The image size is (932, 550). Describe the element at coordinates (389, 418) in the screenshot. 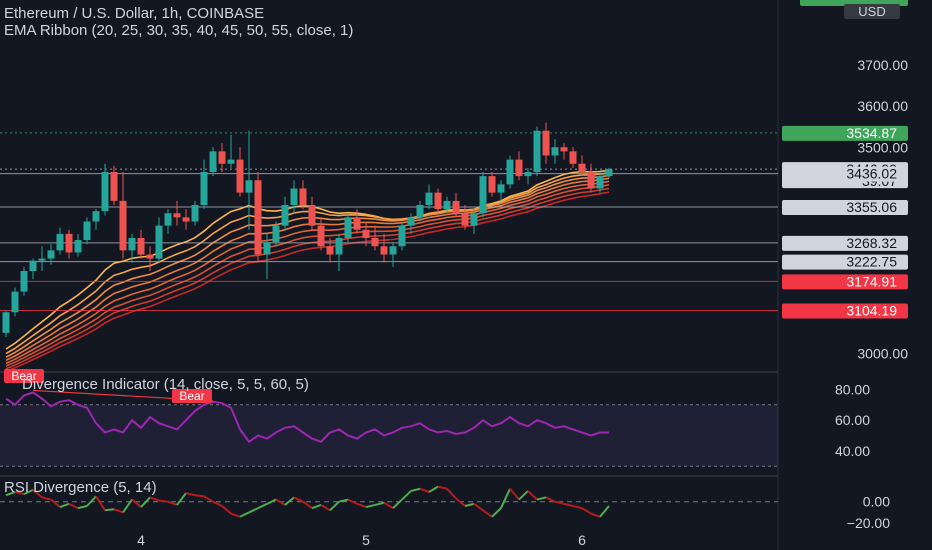

I see `divergence-indicator-pane: Bear Bear` at that location.